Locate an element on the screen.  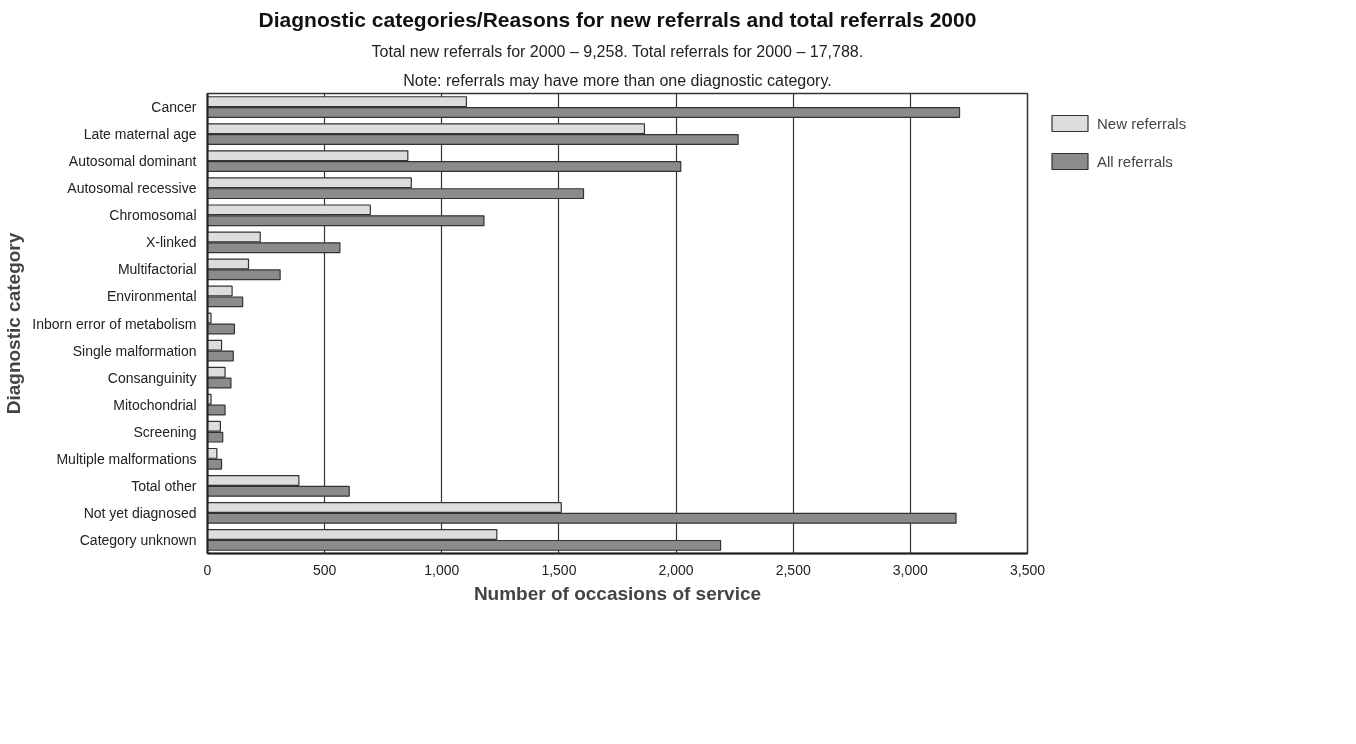
y-tick-label: Autosomal recessive is located at coordinates (132, 188).